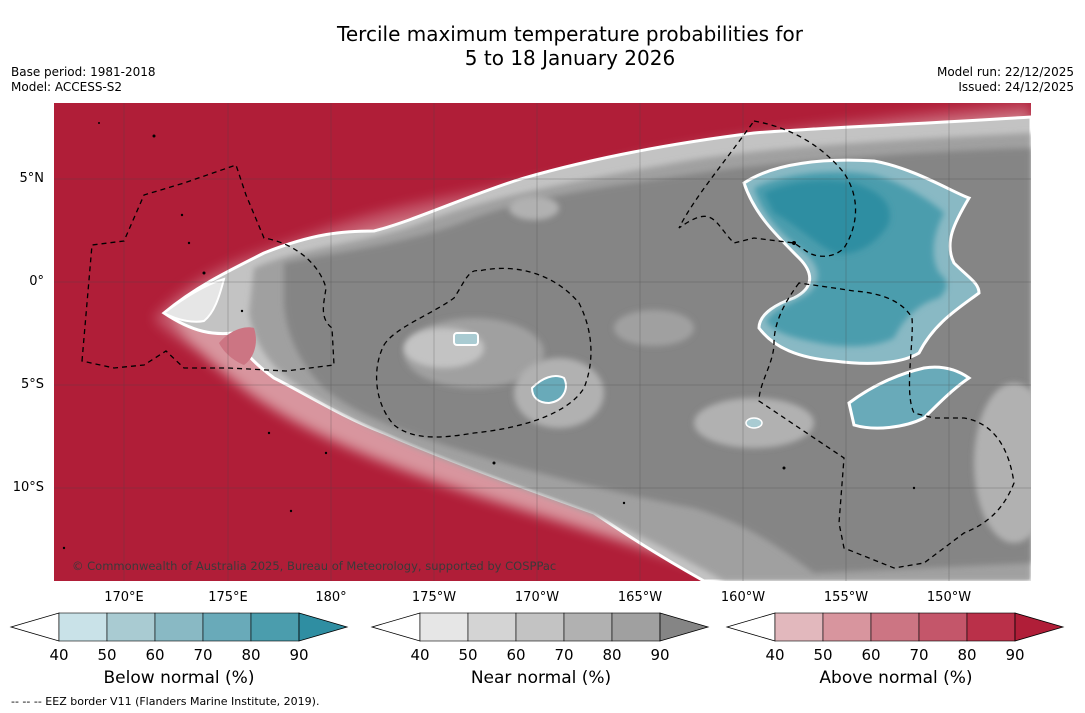 The height and width of the screenshot is (713, 1085). I want to click on colorbar-near-normal: 40 50 60 70 80 90, so click(540, 638).